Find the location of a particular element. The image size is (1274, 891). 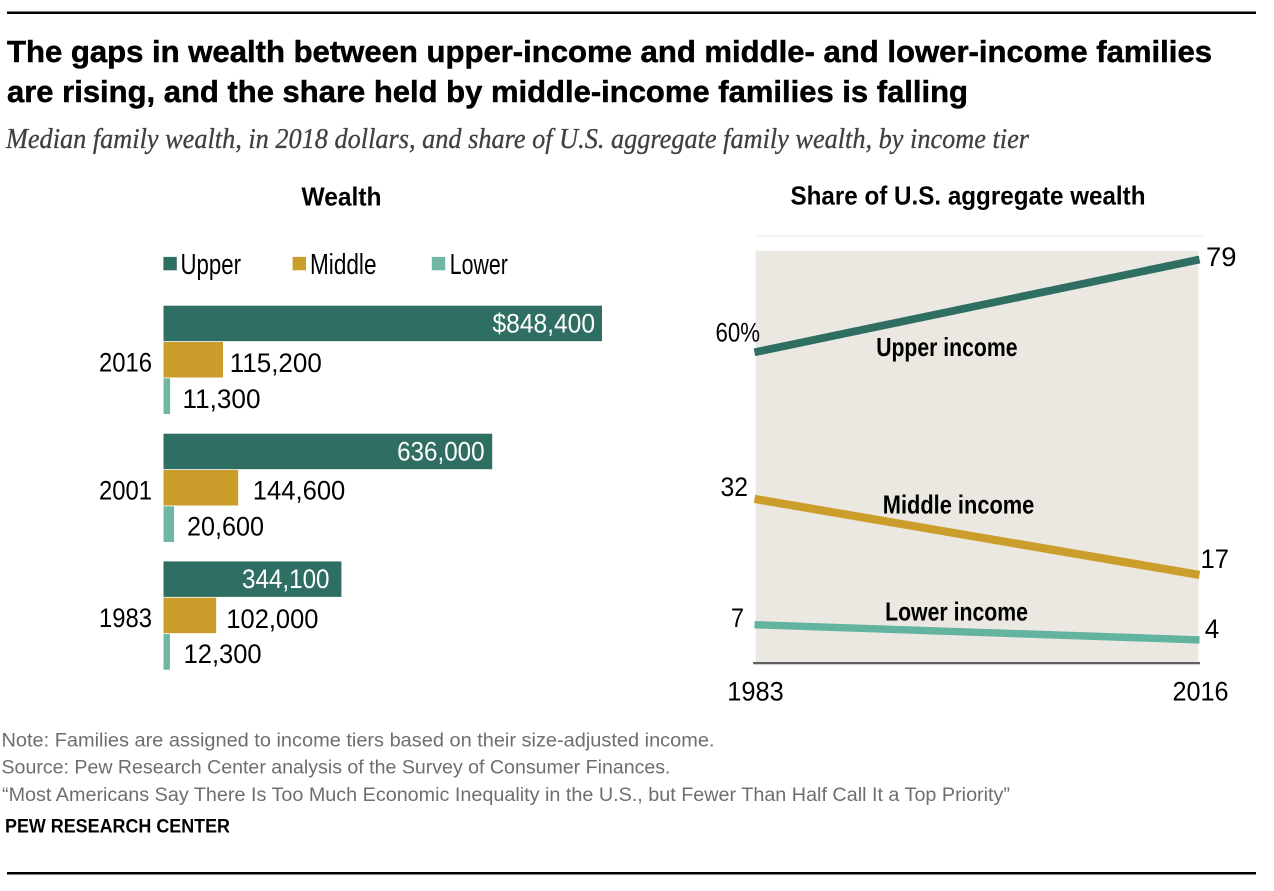

svg-text: 102,000 is located at coordinates (272, 619).